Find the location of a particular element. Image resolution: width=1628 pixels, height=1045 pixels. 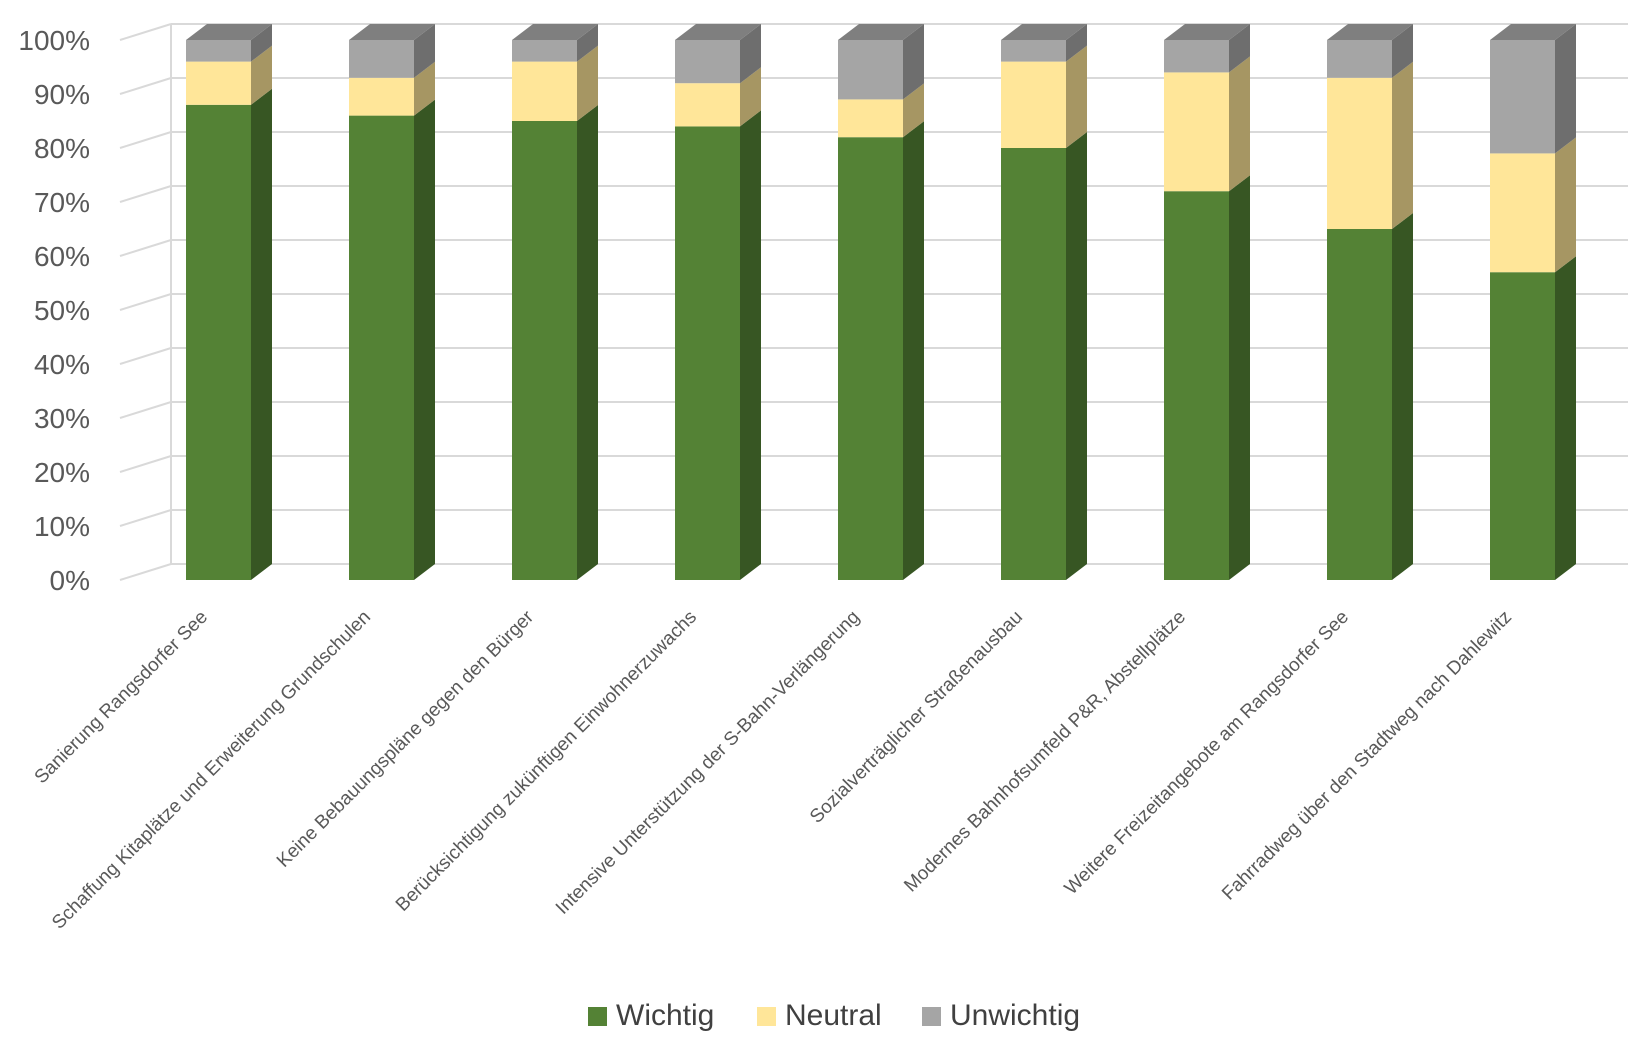

y-tick-label: 20% is located at coordinates (62, 472).